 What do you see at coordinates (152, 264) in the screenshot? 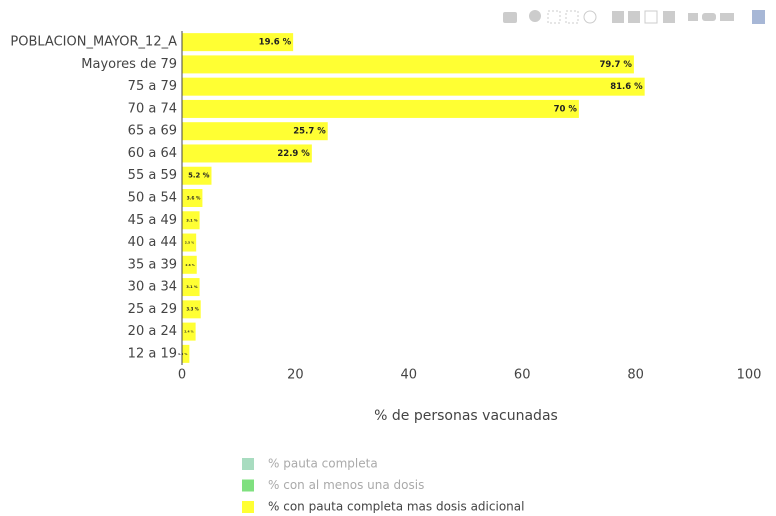
I see `y-tick-label: 35 a 39` at bounding box center [152, 264].